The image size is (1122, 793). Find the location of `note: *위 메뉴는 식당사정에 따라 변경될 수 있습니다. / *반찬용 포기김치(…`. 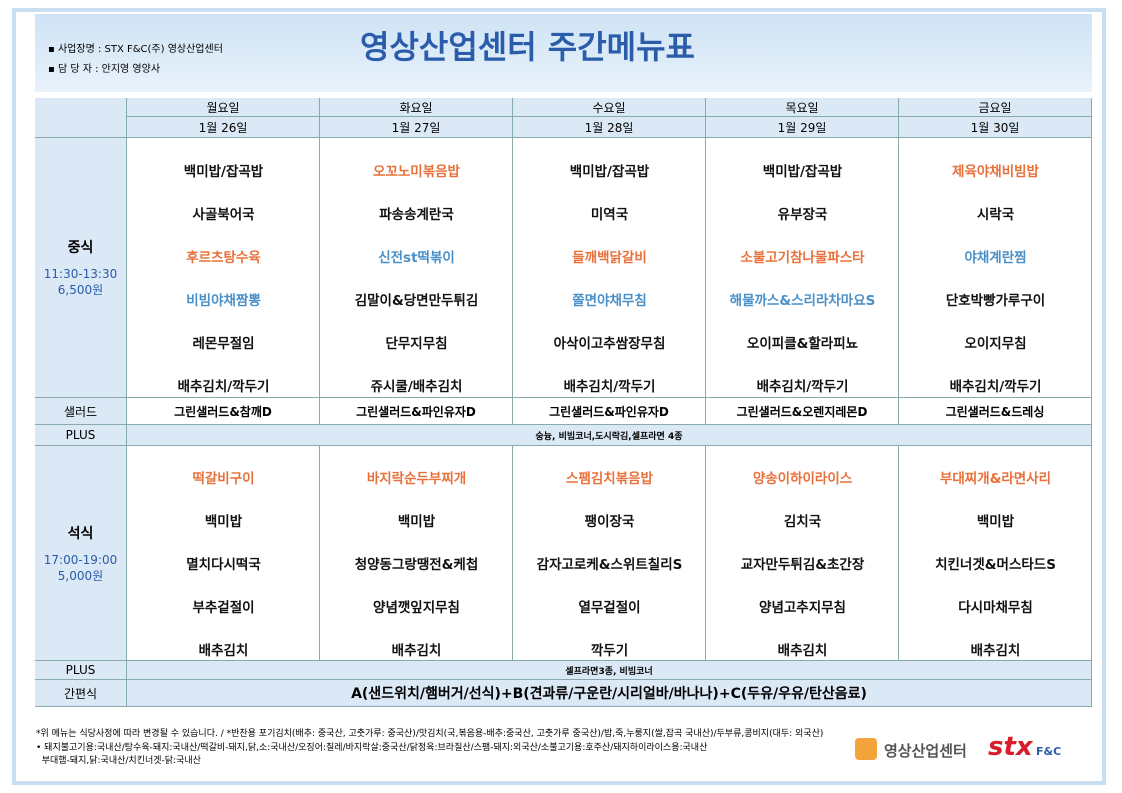

note: *위 메뉴는 식당사정에 따라 변경될 수 있습니다. / *반찬용 포기김치(… is located at coordinates (430, 734).